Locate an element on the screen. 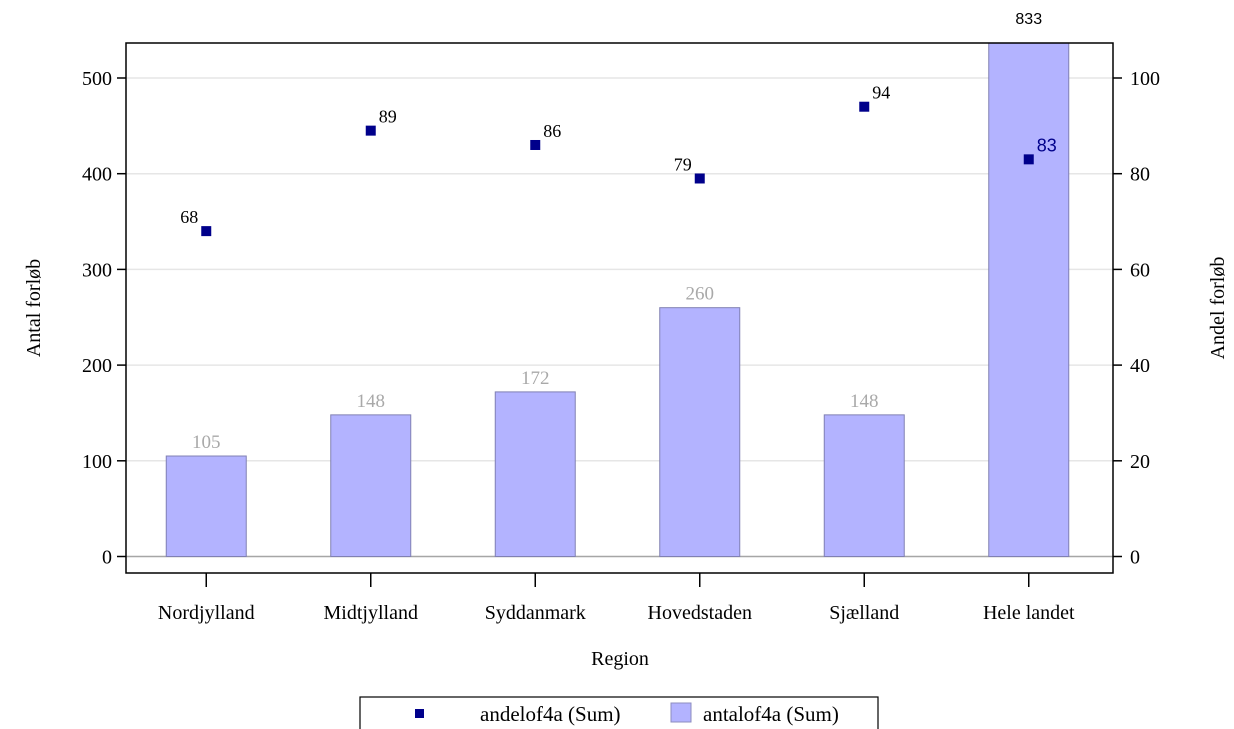  y2-axis-title: Andel forløb is located at coordinates (1218, 308).